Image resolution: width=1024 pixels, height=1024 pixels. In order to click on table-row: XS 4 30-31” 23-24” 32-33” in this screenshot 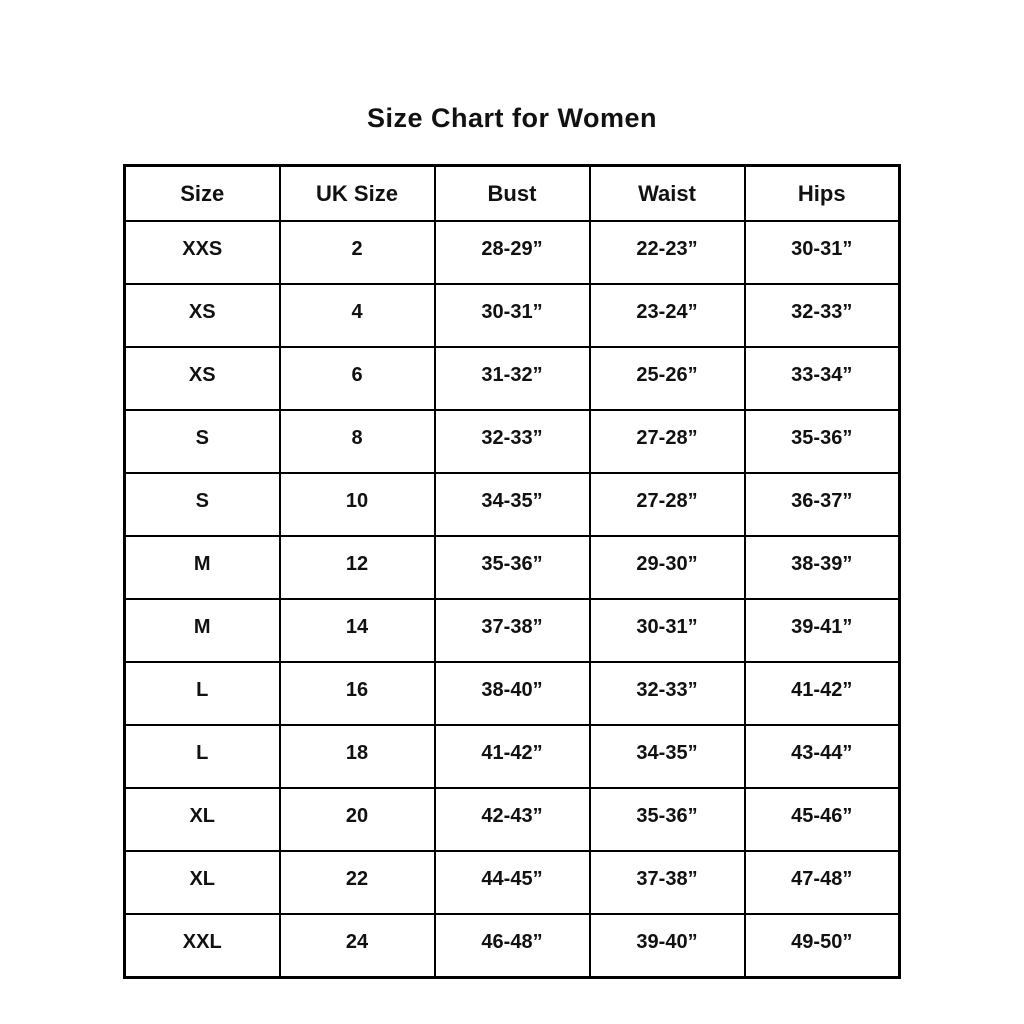, I will do `click(512, 315)`.